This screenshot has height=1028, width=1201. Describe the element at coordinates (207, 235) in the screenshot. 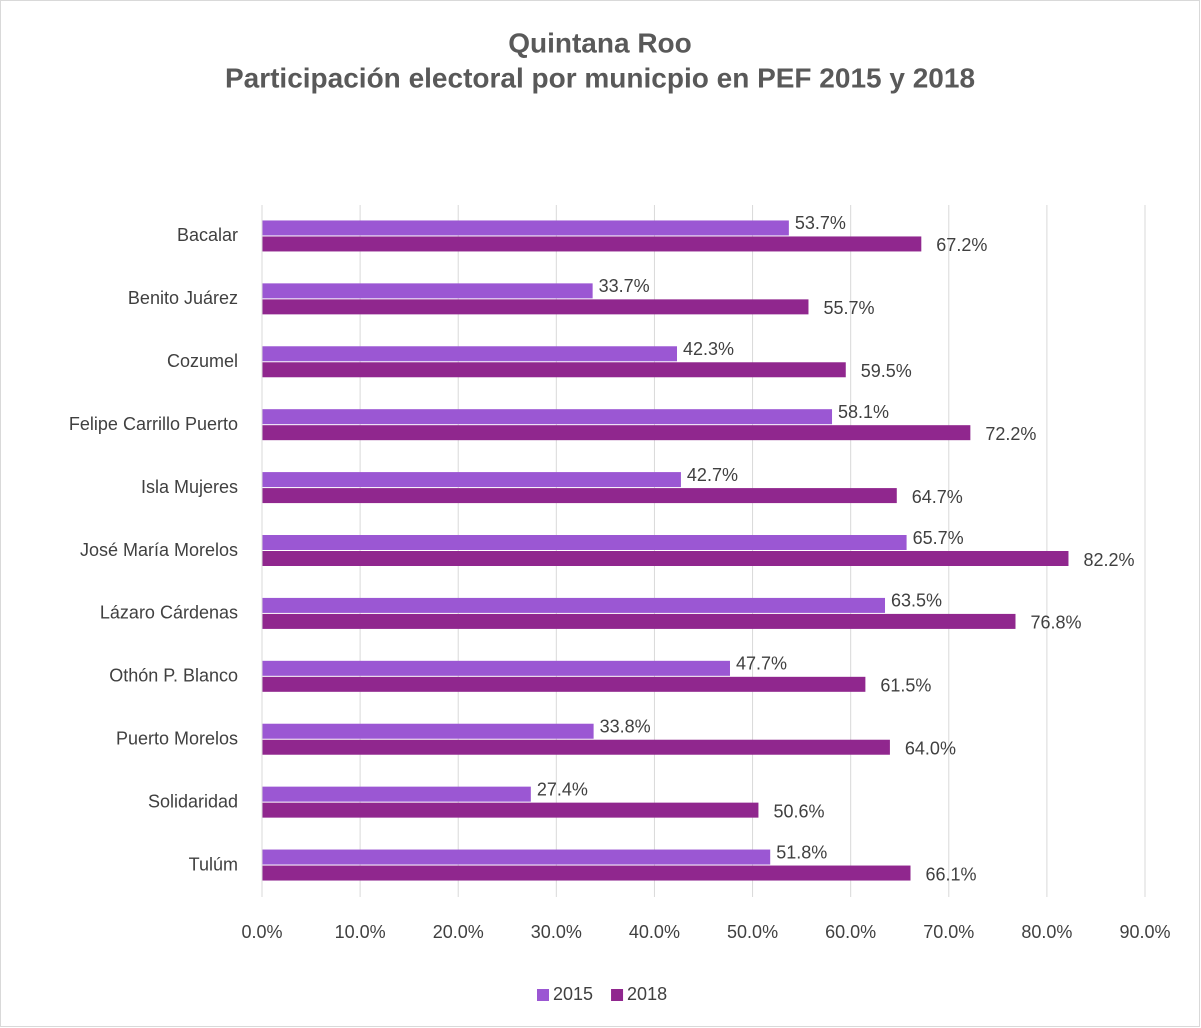

I see `y-tick-label: Bacalar` at that location.